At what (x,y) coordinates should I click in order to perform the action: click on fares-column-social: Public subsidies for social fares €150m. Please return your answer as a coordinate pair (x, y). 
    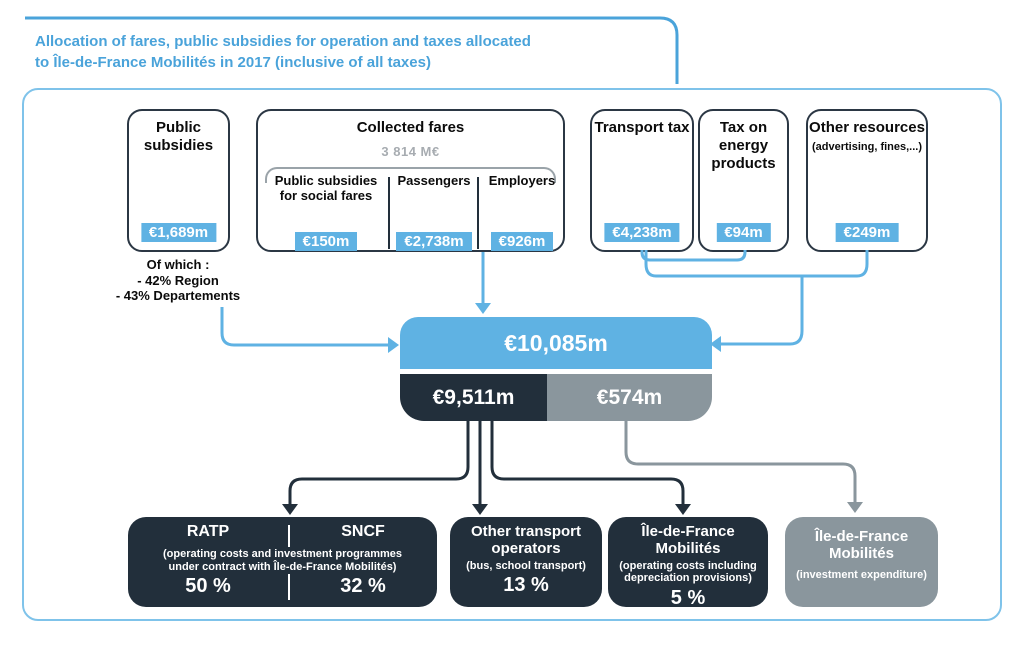
    Looking at the image, I should click on (326, 212).